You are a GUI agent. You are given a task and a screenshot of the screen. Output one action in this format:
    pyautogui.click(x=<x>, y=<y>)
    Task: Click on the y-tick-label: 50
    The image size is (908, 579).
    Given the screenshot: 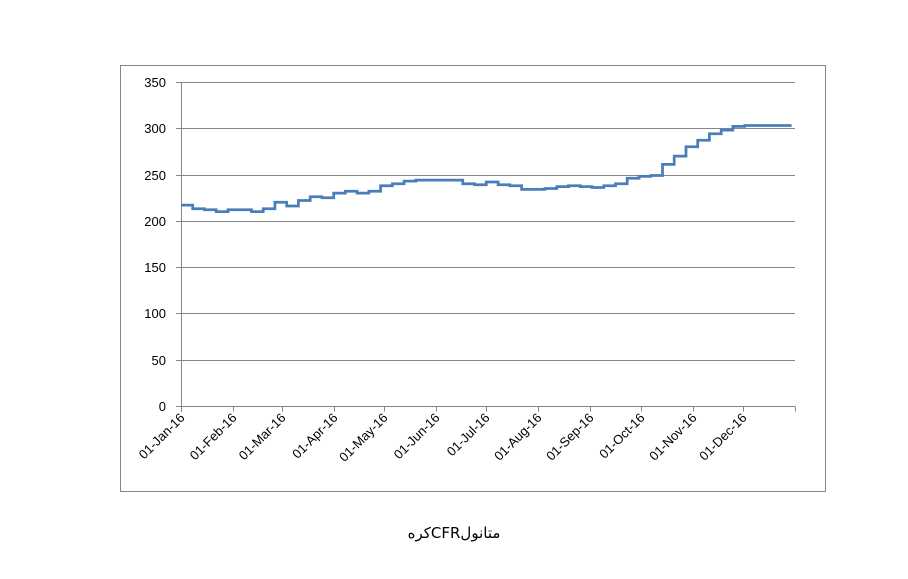 What is the action you would take?
    pyautogui.click(x=159, y=360)
    